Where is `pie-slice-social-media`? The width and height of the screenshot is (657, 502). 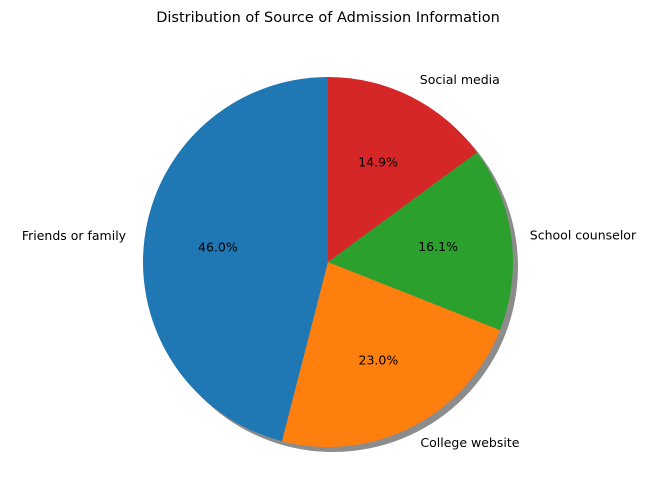
pie-slice-social-media is located at coordinates (402, 169).